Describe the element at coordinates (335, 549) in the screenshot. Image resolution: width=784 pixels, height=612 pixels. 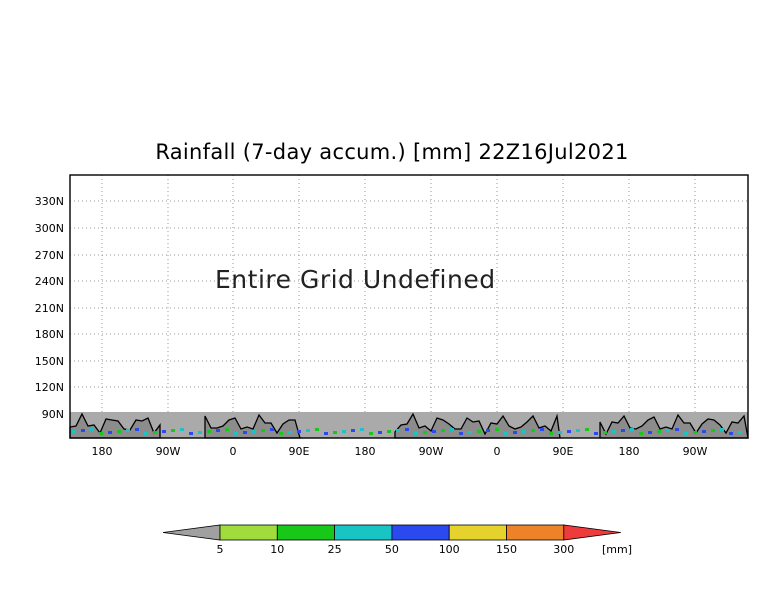
I see `colorbar-tick-label: 25` at that location.